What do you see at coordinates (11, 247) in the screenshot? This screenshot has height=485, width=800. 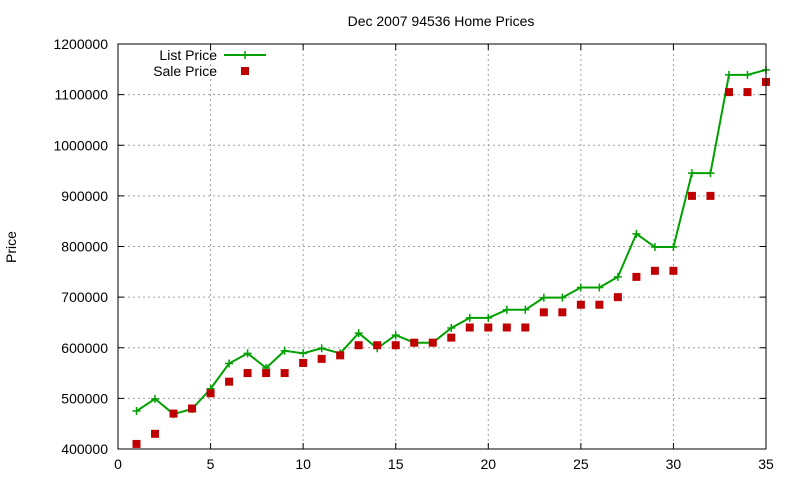 I see `y-axis-label: Price` at bounding box center [11, 247].